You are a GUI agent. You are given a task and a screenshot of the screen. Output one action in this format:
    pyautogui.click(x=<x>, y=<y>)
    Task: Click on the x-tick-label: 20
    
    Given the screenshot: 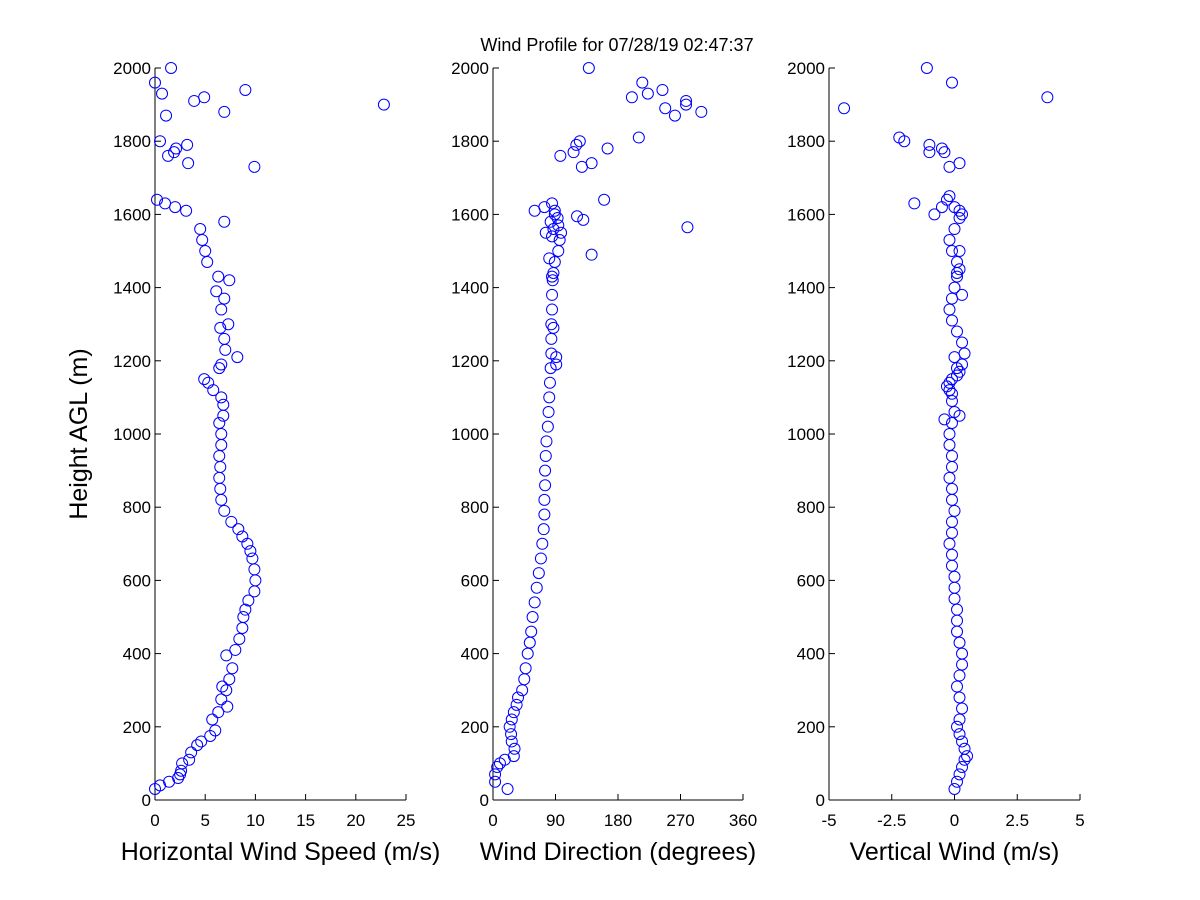 What is the action you would take?
    pyautogui.click(x=355, y=820)
    